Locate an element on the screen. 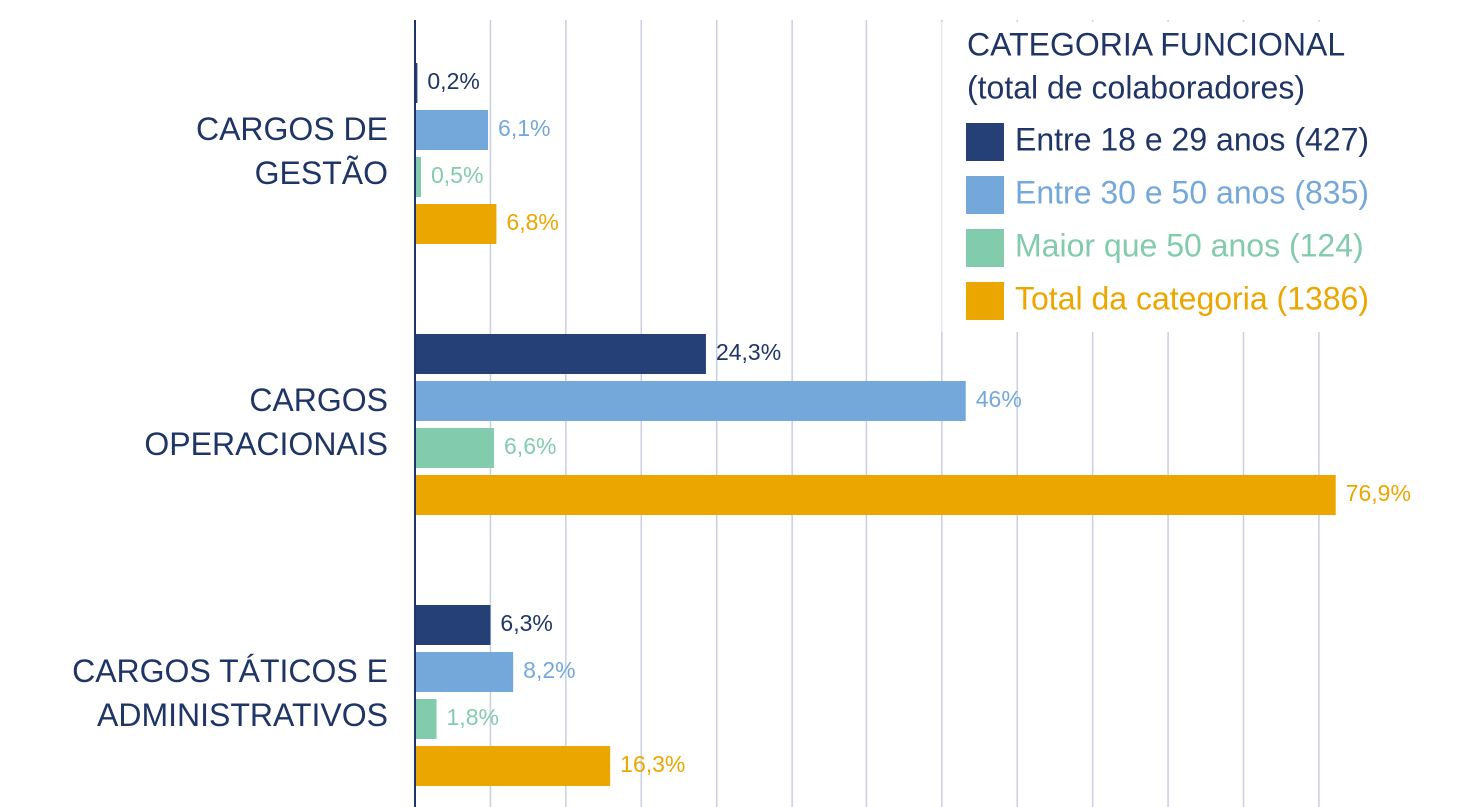 The image size is (1471, 807). value-label: 6,8% is located at coordinates (532, 222).